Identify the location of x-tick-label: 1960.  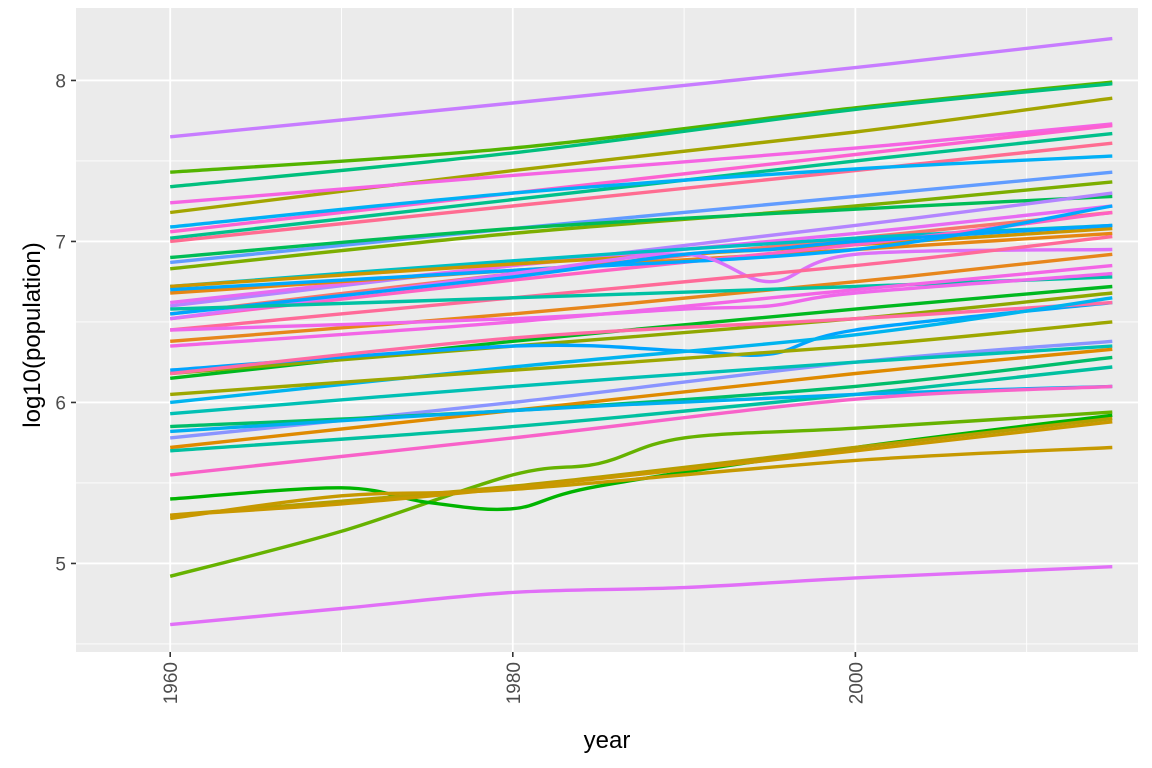
(171, 683).